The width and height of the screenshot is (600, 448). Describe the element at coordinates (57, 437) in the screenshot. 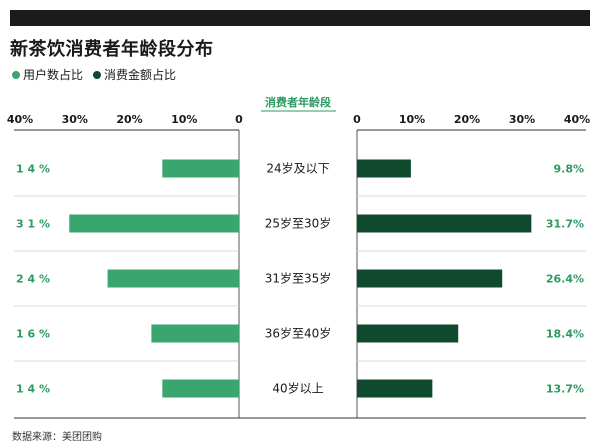

I see `source-note: 数据来源：美团团购` at that location.